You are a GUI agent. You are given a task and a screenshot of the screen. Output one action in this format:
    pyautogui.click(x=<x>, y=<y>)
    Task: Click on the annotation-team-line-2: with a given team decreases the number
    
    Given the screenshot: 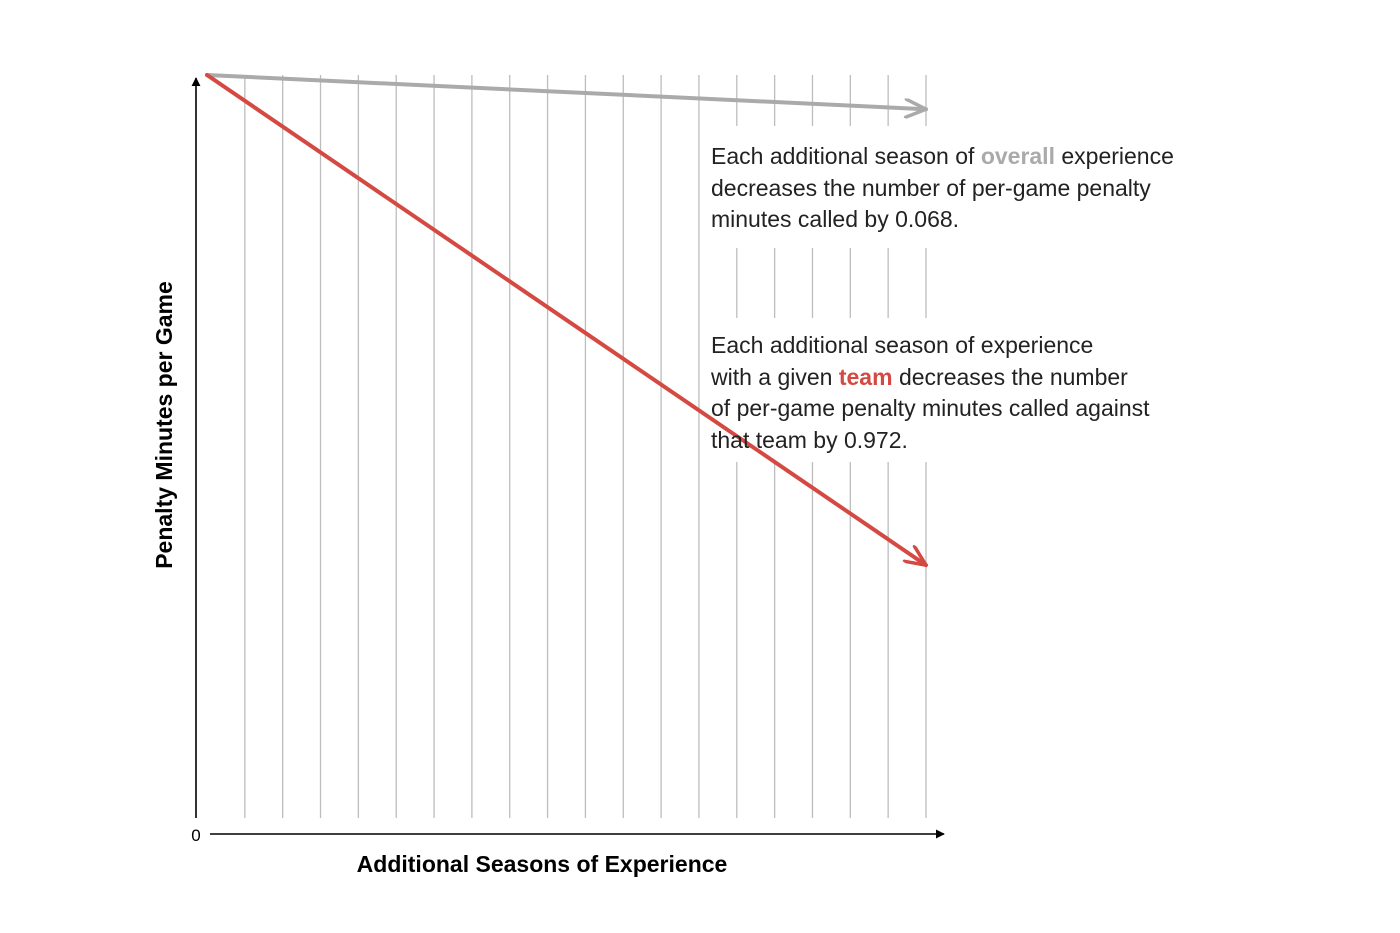 What is the action you would take?
    pyautogui.click(x=930, y=378)
    